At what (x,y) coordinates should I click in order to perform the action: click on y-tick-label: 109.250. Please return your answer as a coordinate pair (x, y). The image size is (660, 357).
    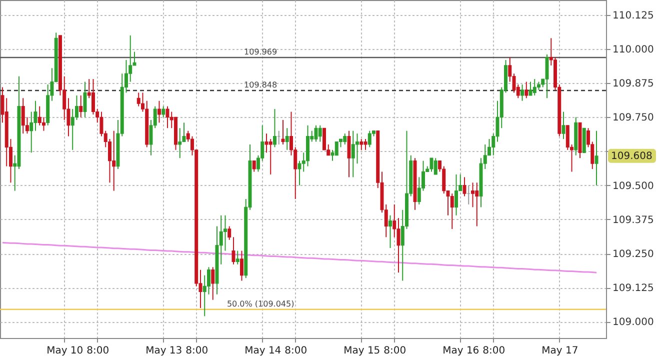
    Looking at the image, I should click on (633, 254).